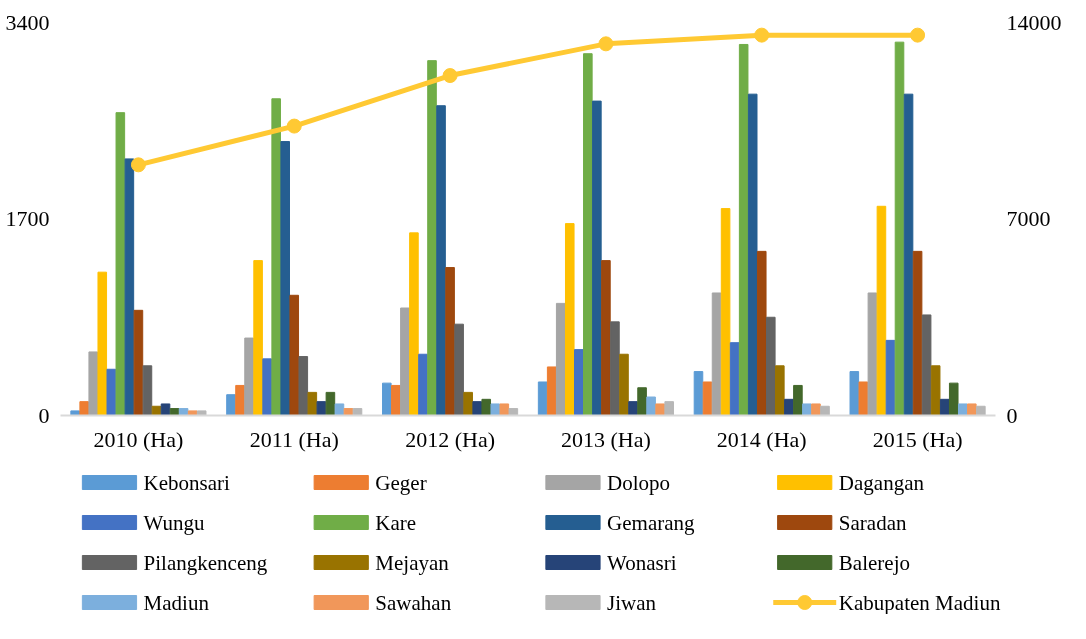 The width and height of the screenshot is (1086, 639). Describe the element at coordinates (1034, 22) in the screenshot. I see `y2-tick-label: 14000` at that location.